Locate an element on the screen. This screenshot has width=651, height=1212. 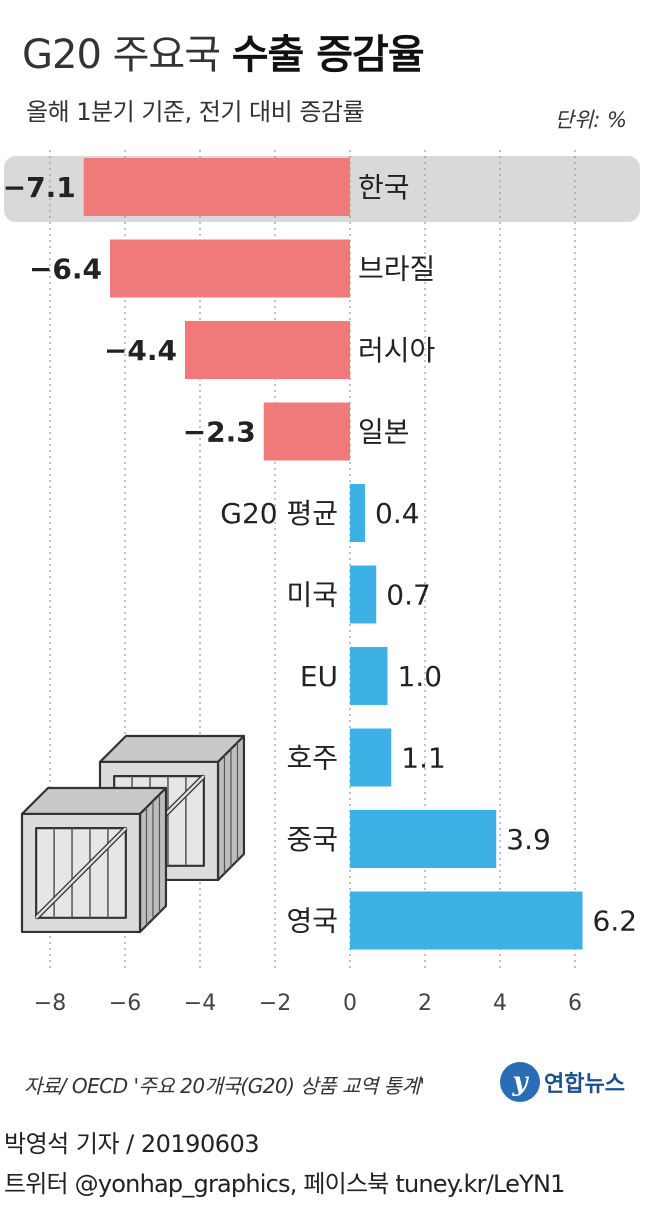
value-label: −2.3 is located at coordinates (219, 432).